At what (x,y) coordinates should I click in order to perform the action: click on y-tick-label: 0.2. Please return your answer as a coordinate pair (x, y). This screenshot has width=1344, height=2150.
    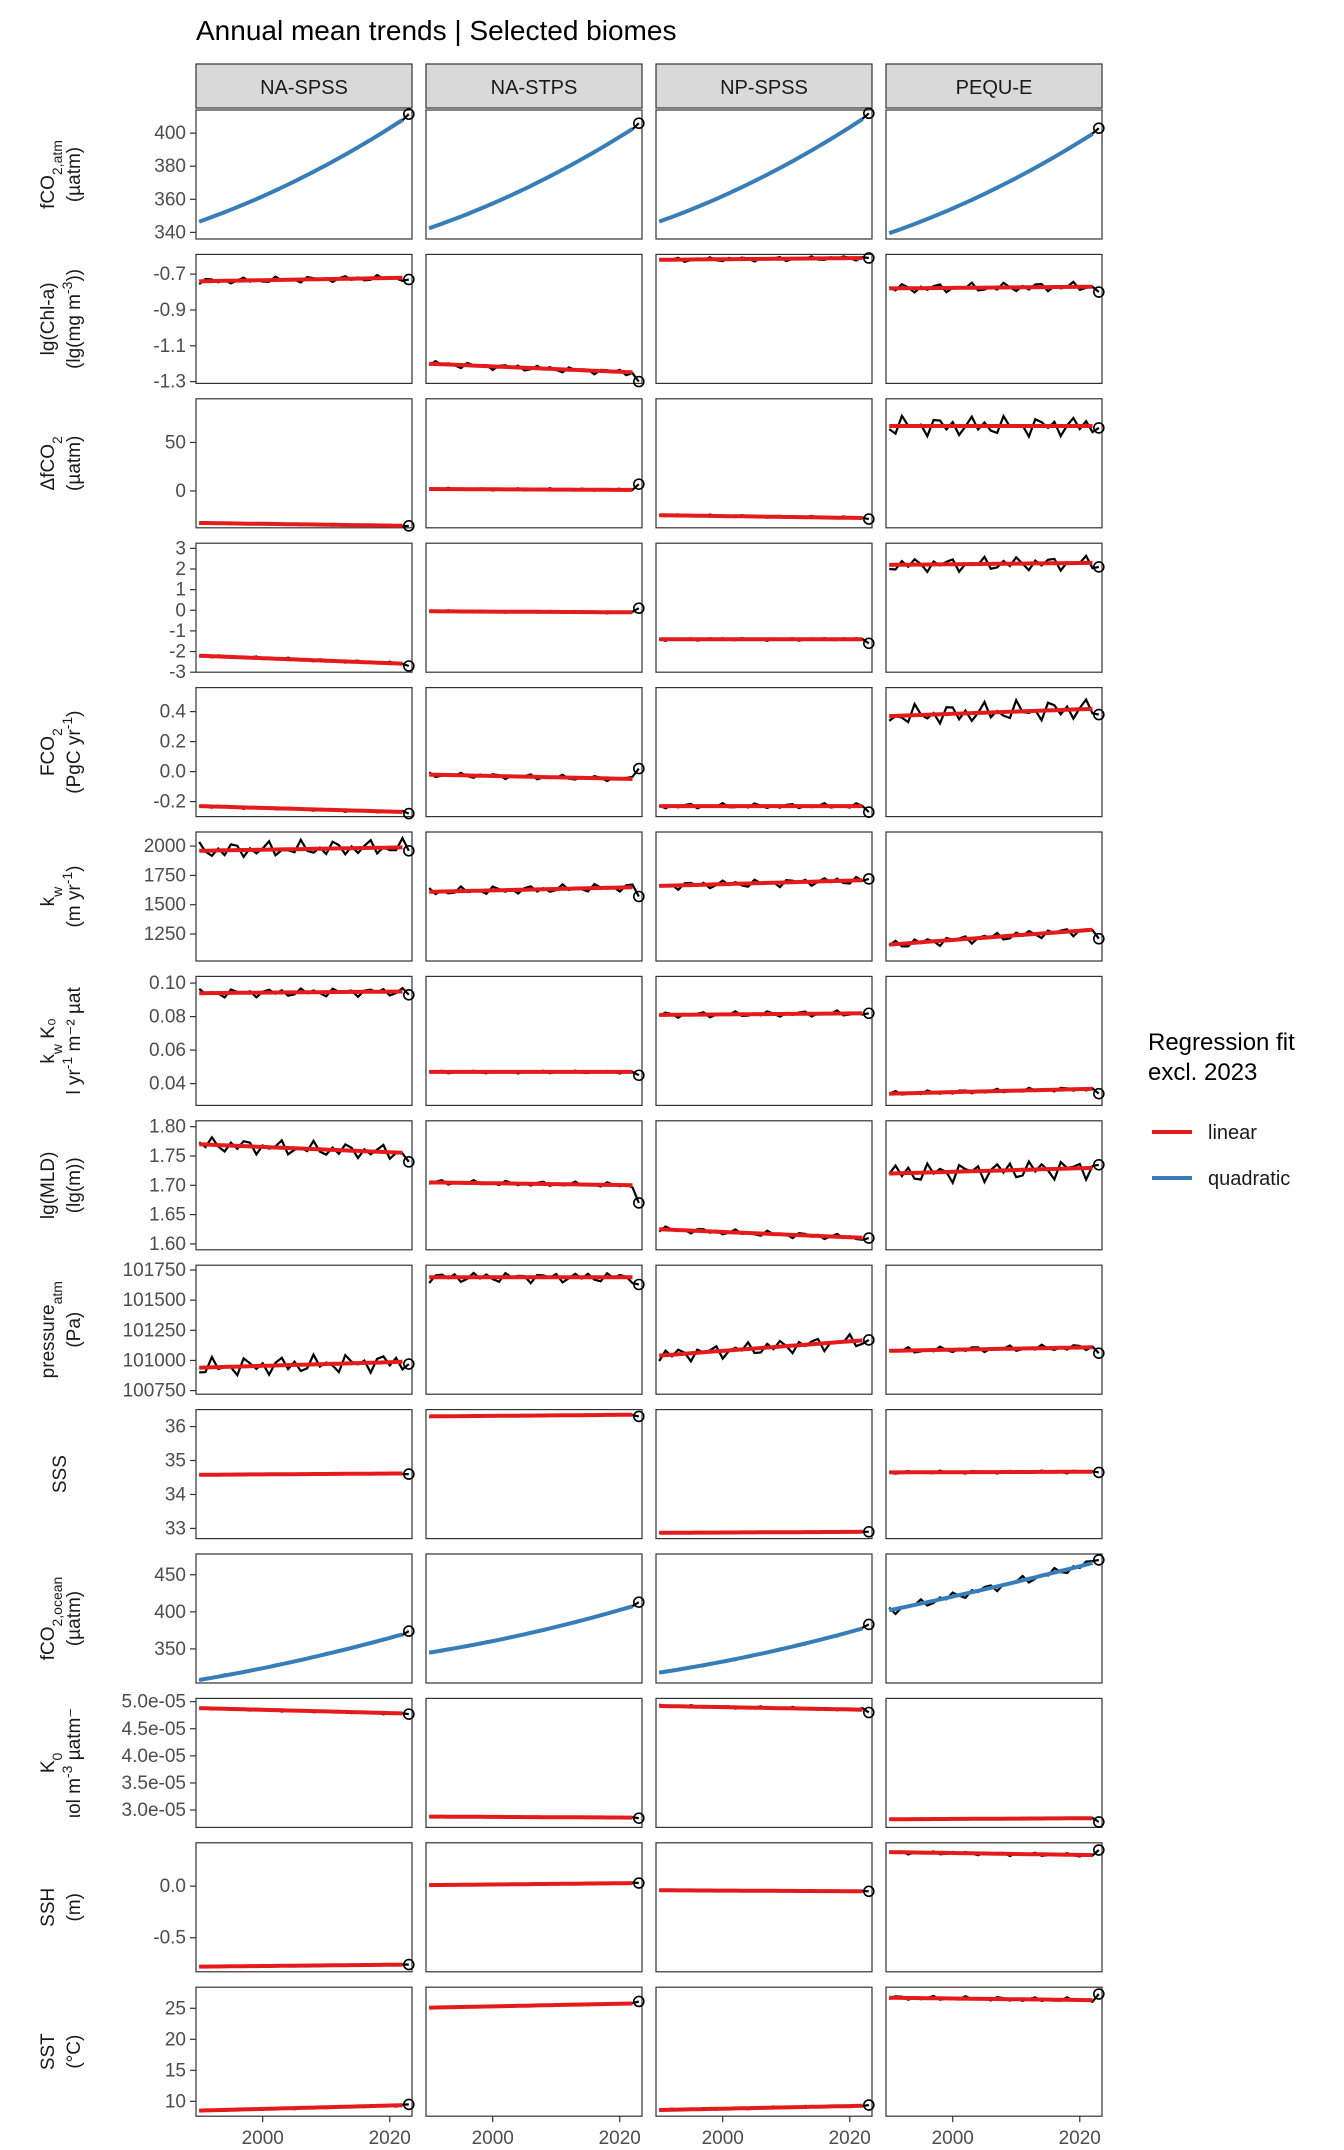
    Looking at the image, I should click on (173, 742).